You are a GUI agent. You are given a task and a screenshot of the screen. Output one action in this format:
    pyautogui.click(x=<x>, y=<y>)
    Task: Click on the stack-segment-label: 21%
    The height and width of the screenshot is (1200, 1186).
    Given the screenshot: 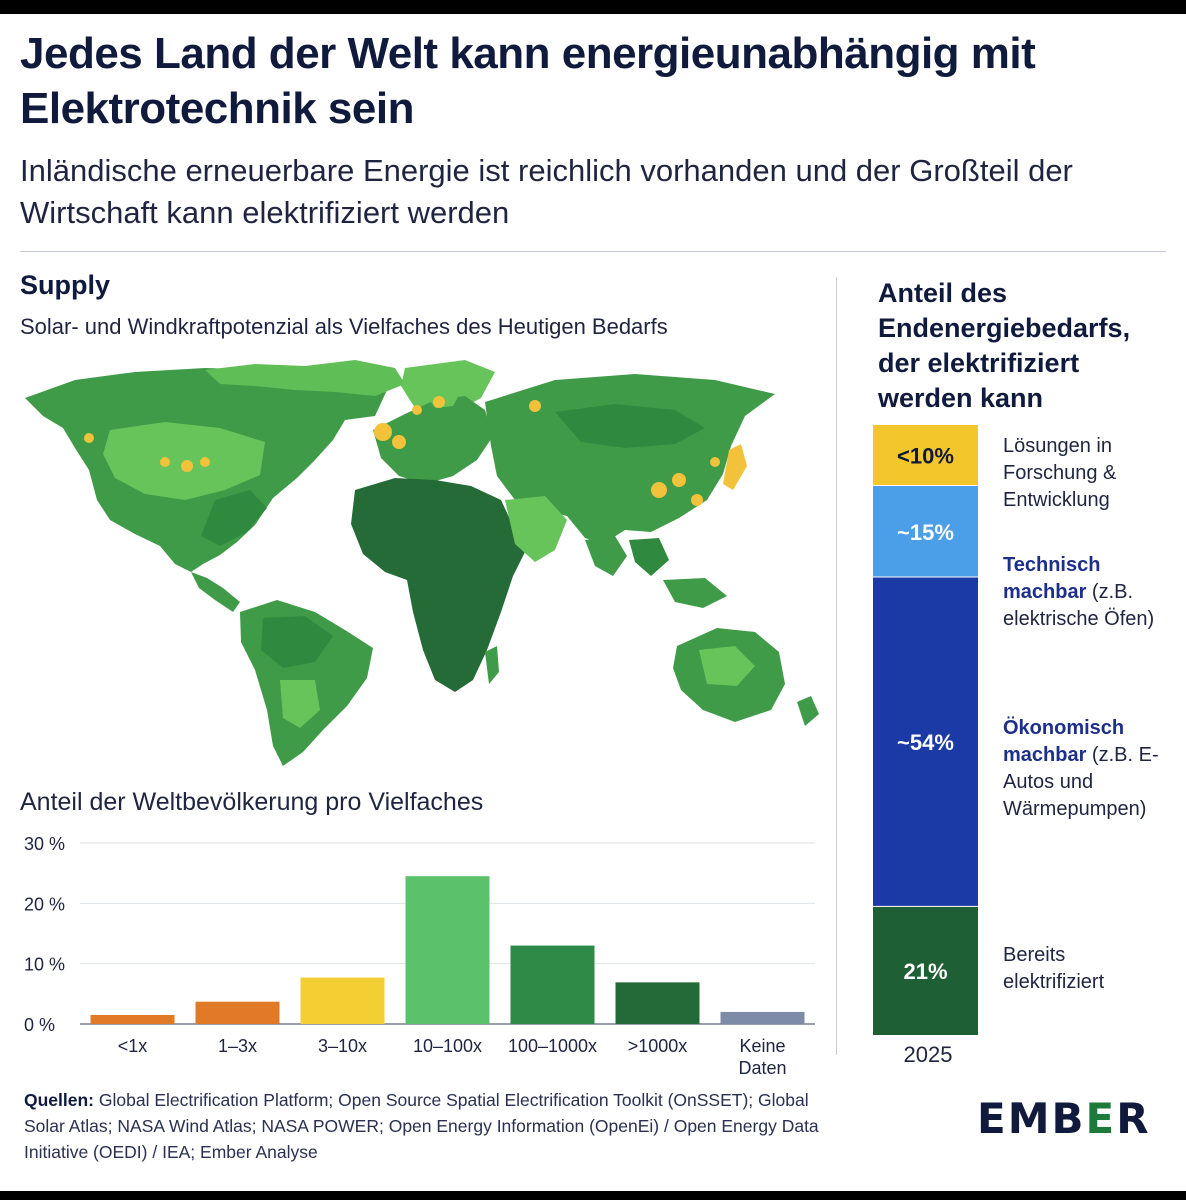 What is the action you would take?
    pyautogui.click(x=925, y=971)
    